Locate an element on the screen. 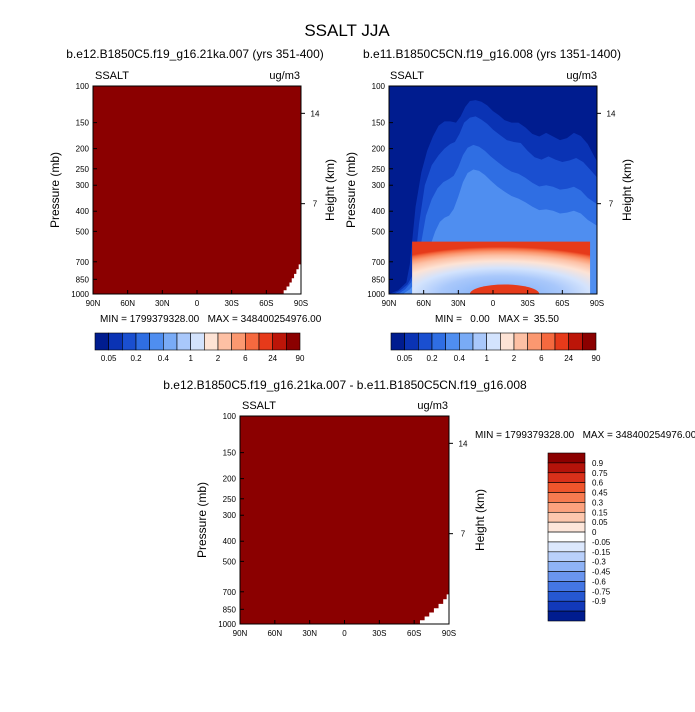 This screenshot has width=695, height=712. colorbar-label: -0.05 is located at coordinates (601, 542).